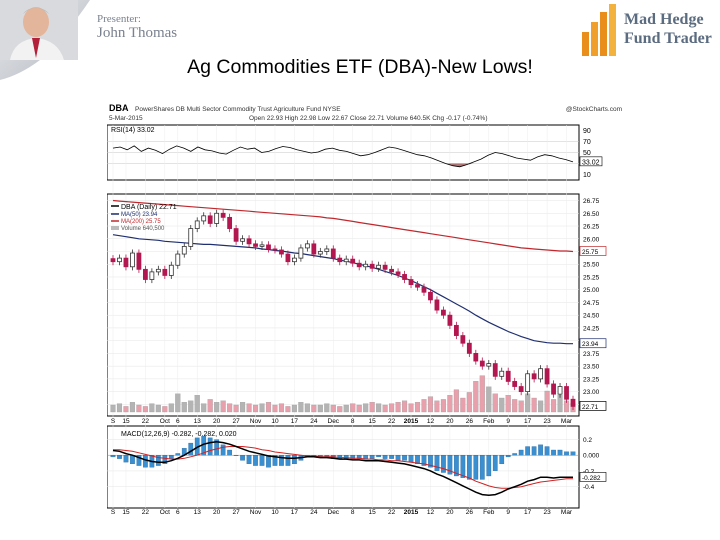  I want to click on x-tick-label-bottom: 22, so click(146, 512).